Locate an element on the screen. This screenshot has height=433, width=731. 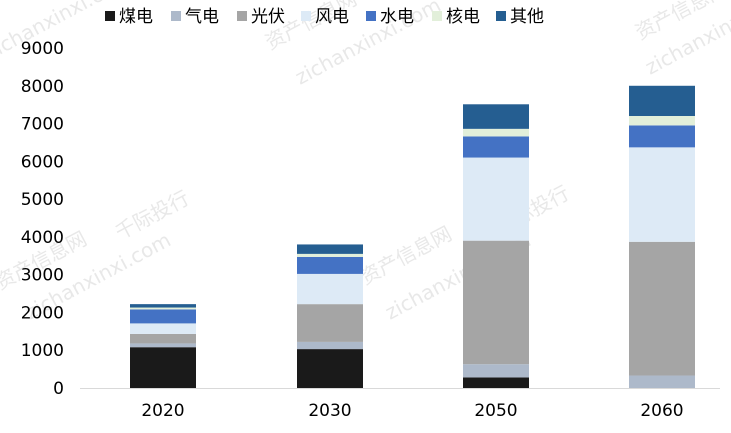
legend-label-0: 煤电 is located at coordinates (136, 17).